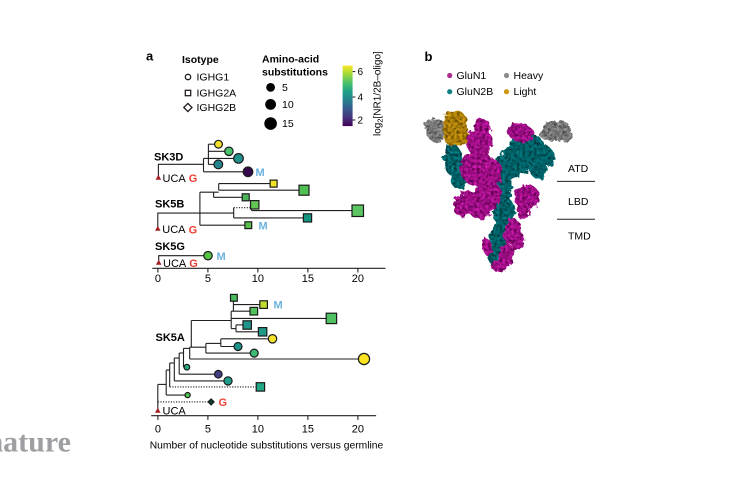 This screenshot has width=740, height=500. I want to click on svg-text: nature, so click(35, 442).